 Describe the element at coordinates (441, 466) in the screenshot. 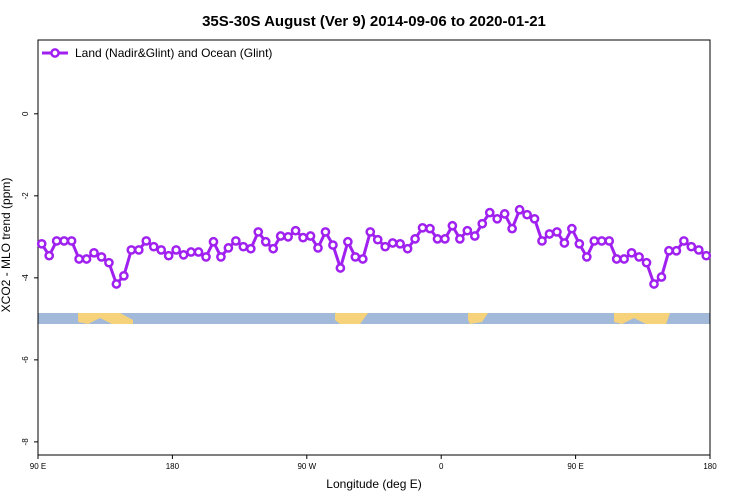

I see `x-tick-label: 0` at that location.